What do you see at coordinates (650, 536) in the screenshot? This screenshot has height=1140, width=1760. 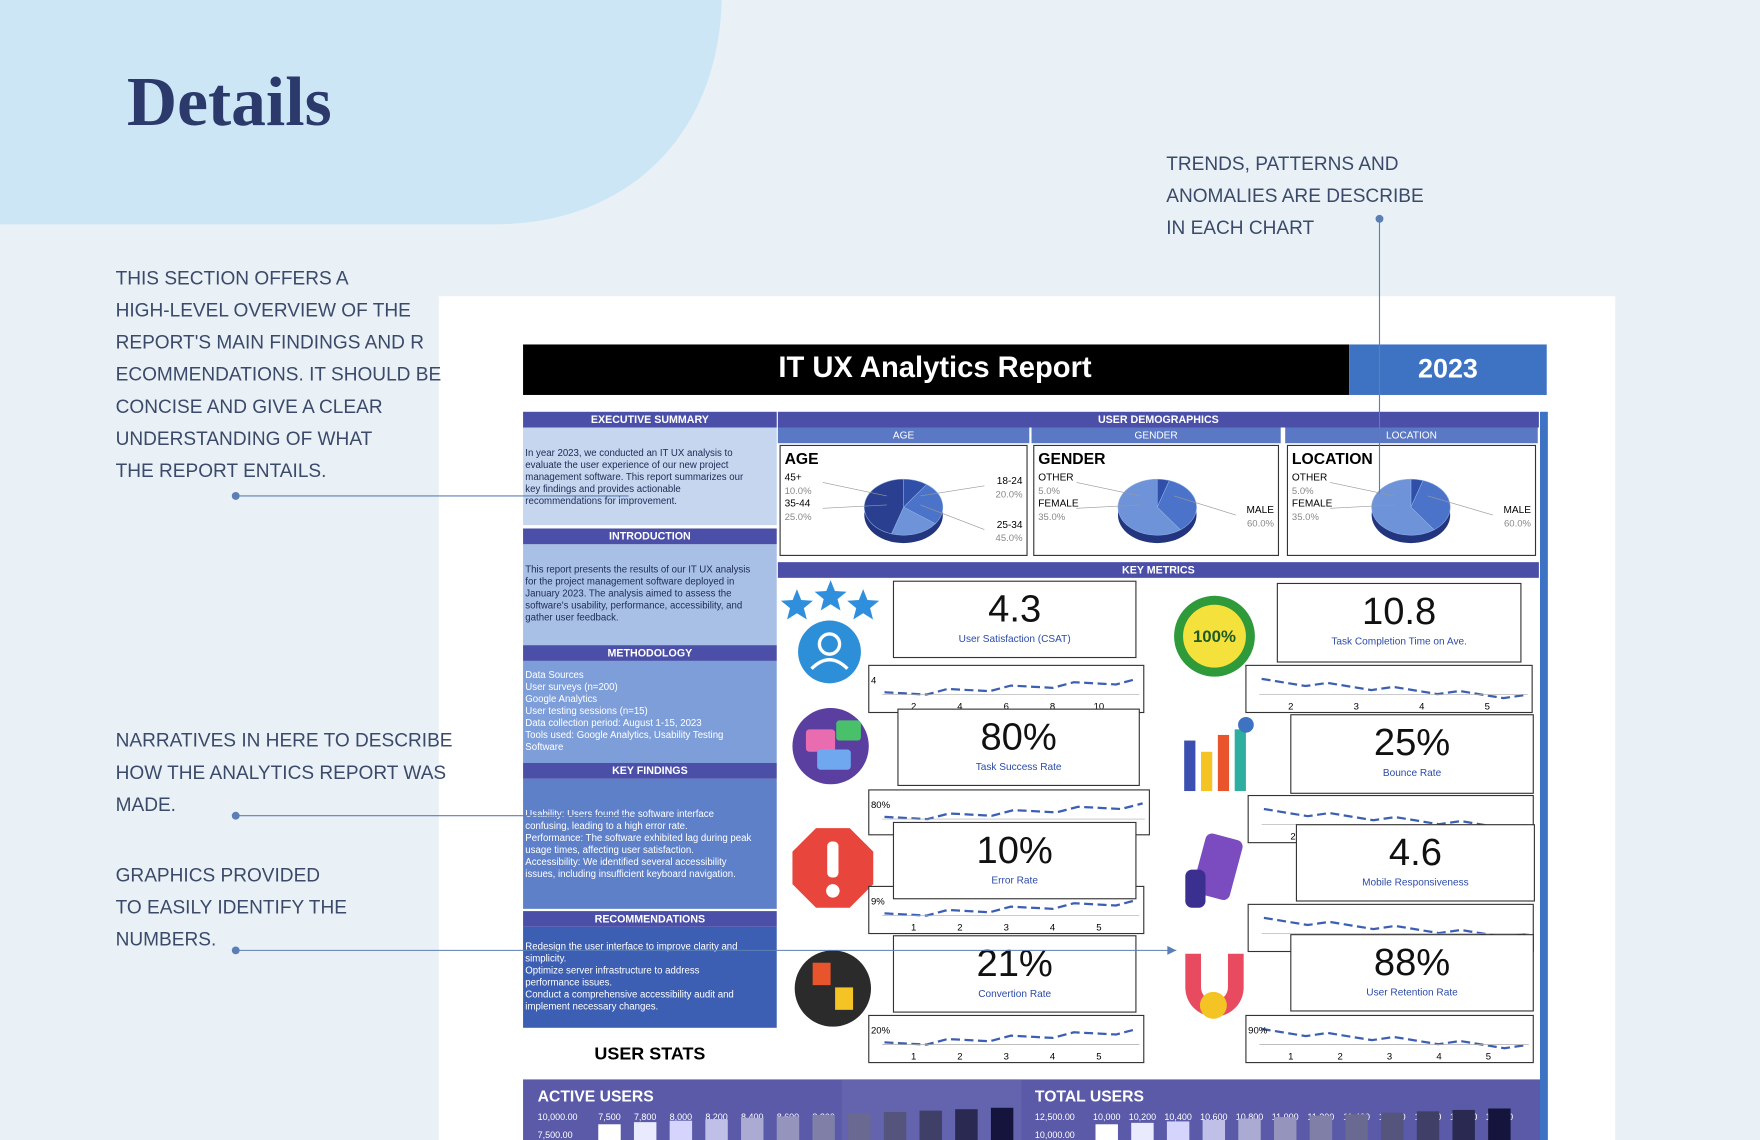 I see `section-heading-bar` at bounding box center [650, 536].